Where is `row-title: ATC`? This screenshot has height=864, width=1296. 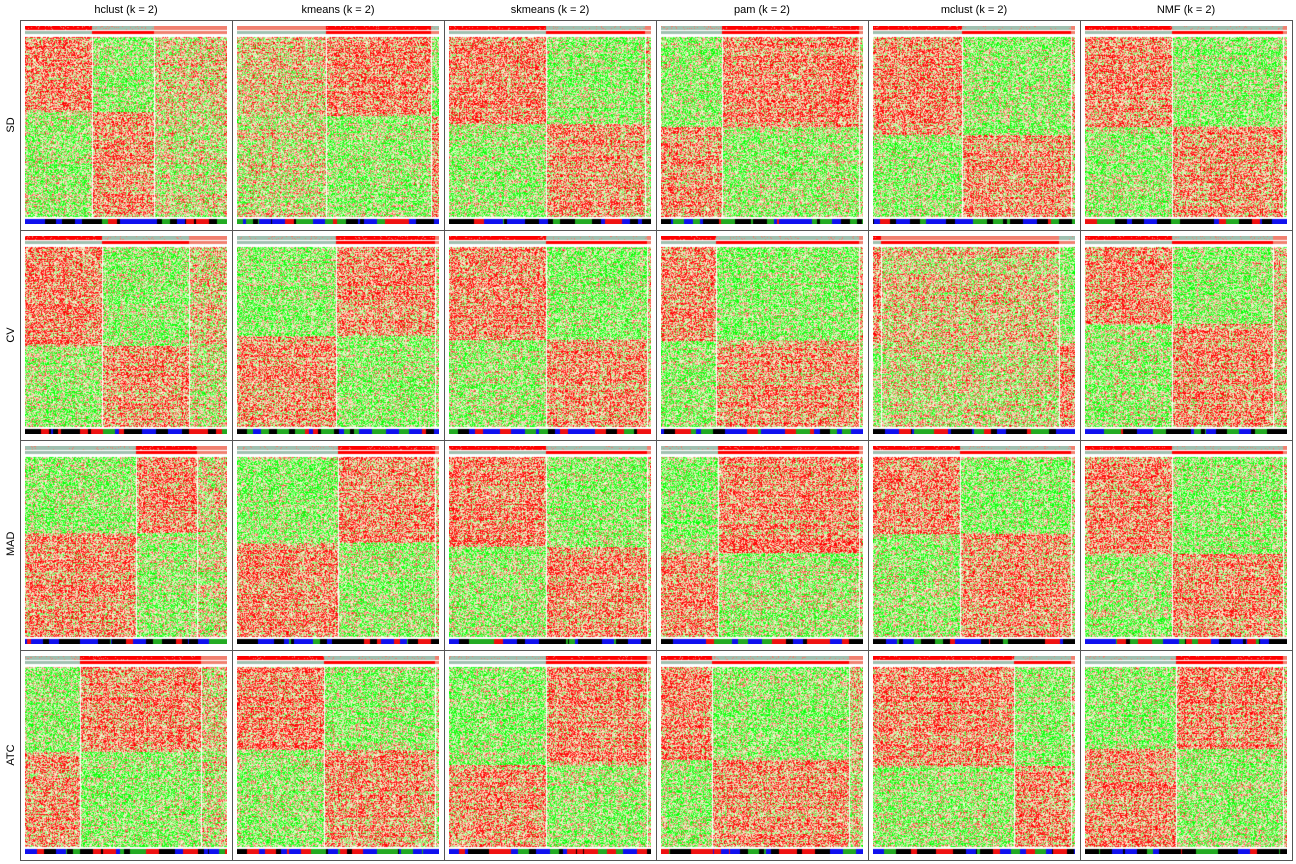 row-title: ATC is located at coordinates (11, 755).